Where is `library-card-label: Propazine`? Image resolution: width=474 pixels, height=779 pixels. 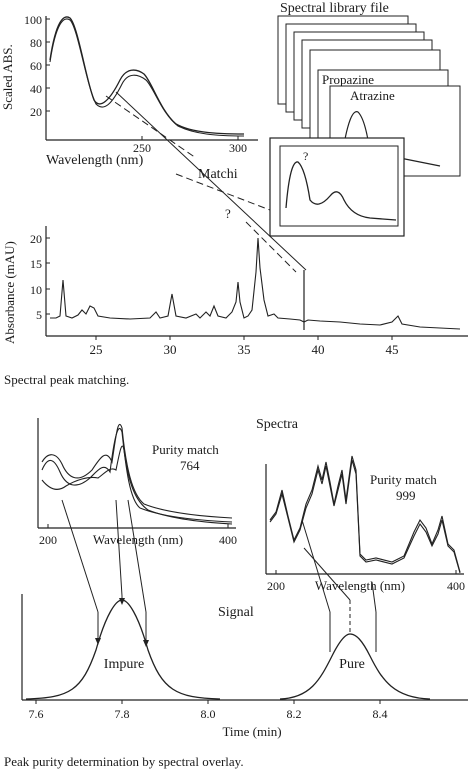
library-card-label: Propazine is located at coordinates (348, 79).